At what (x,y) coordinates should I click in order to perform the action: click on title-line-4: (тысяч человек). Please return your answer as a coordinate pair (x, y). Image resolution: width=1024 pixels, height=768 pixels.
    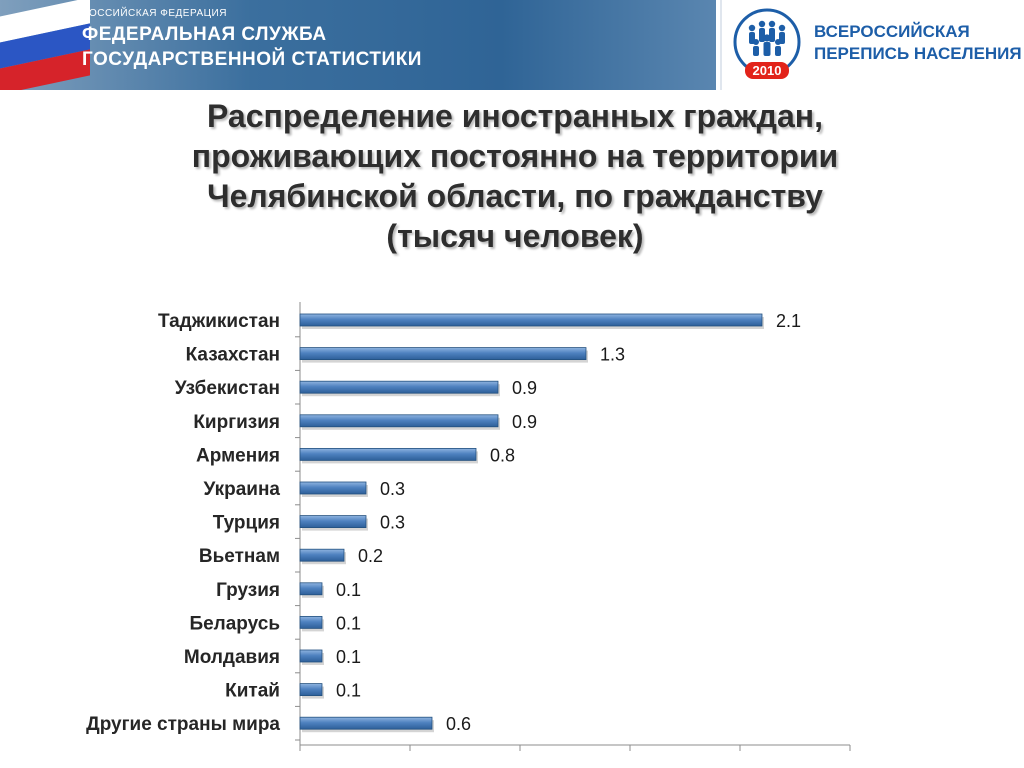
    Looking at the image, I should click on (515, 236).